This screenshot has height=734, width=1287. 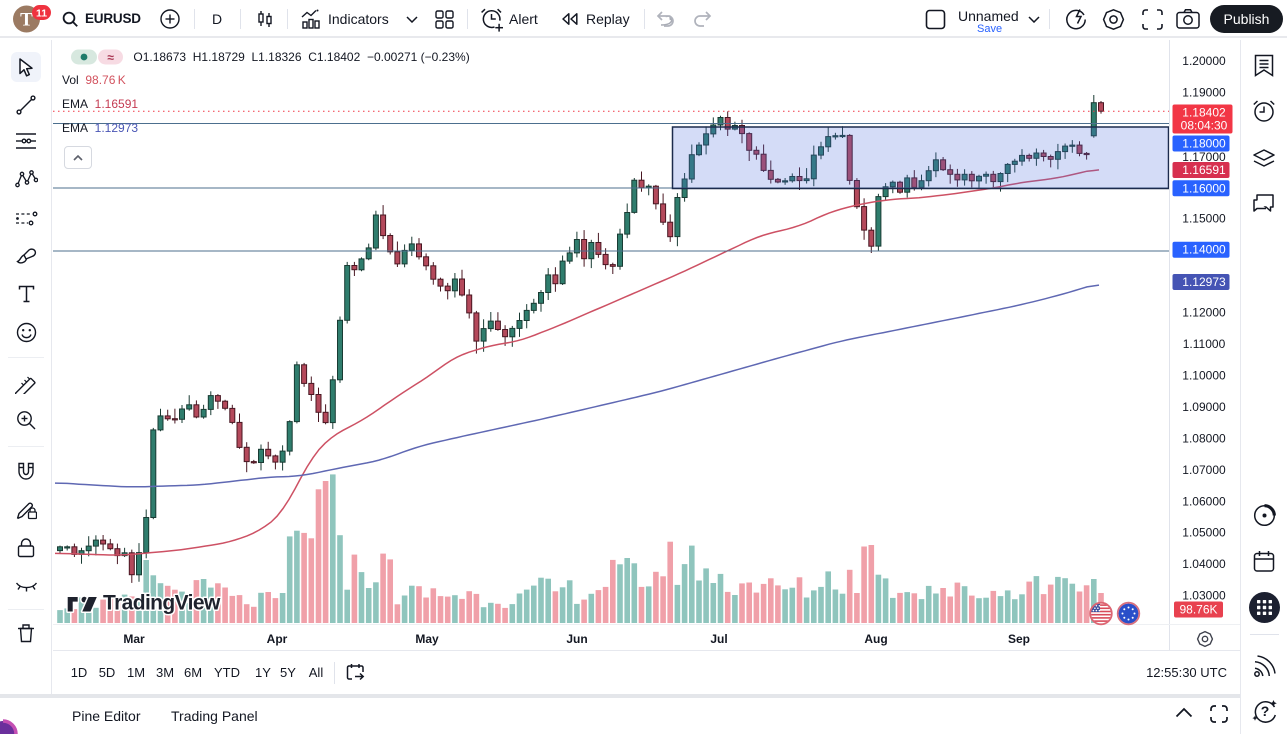 What do you see at coordinates (1204, 282) in the screenshot?
I see `svg-text: 1.12973` at bounding box center [1204, 282].